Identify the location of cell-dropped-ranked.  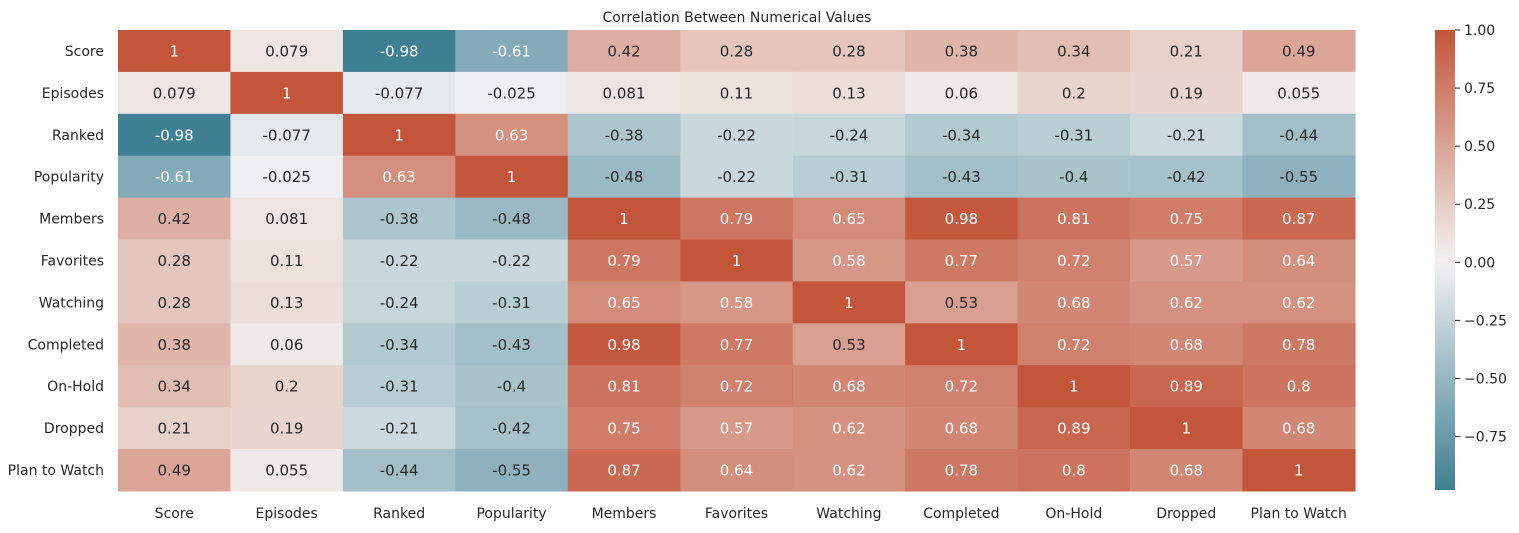
(399, 428).